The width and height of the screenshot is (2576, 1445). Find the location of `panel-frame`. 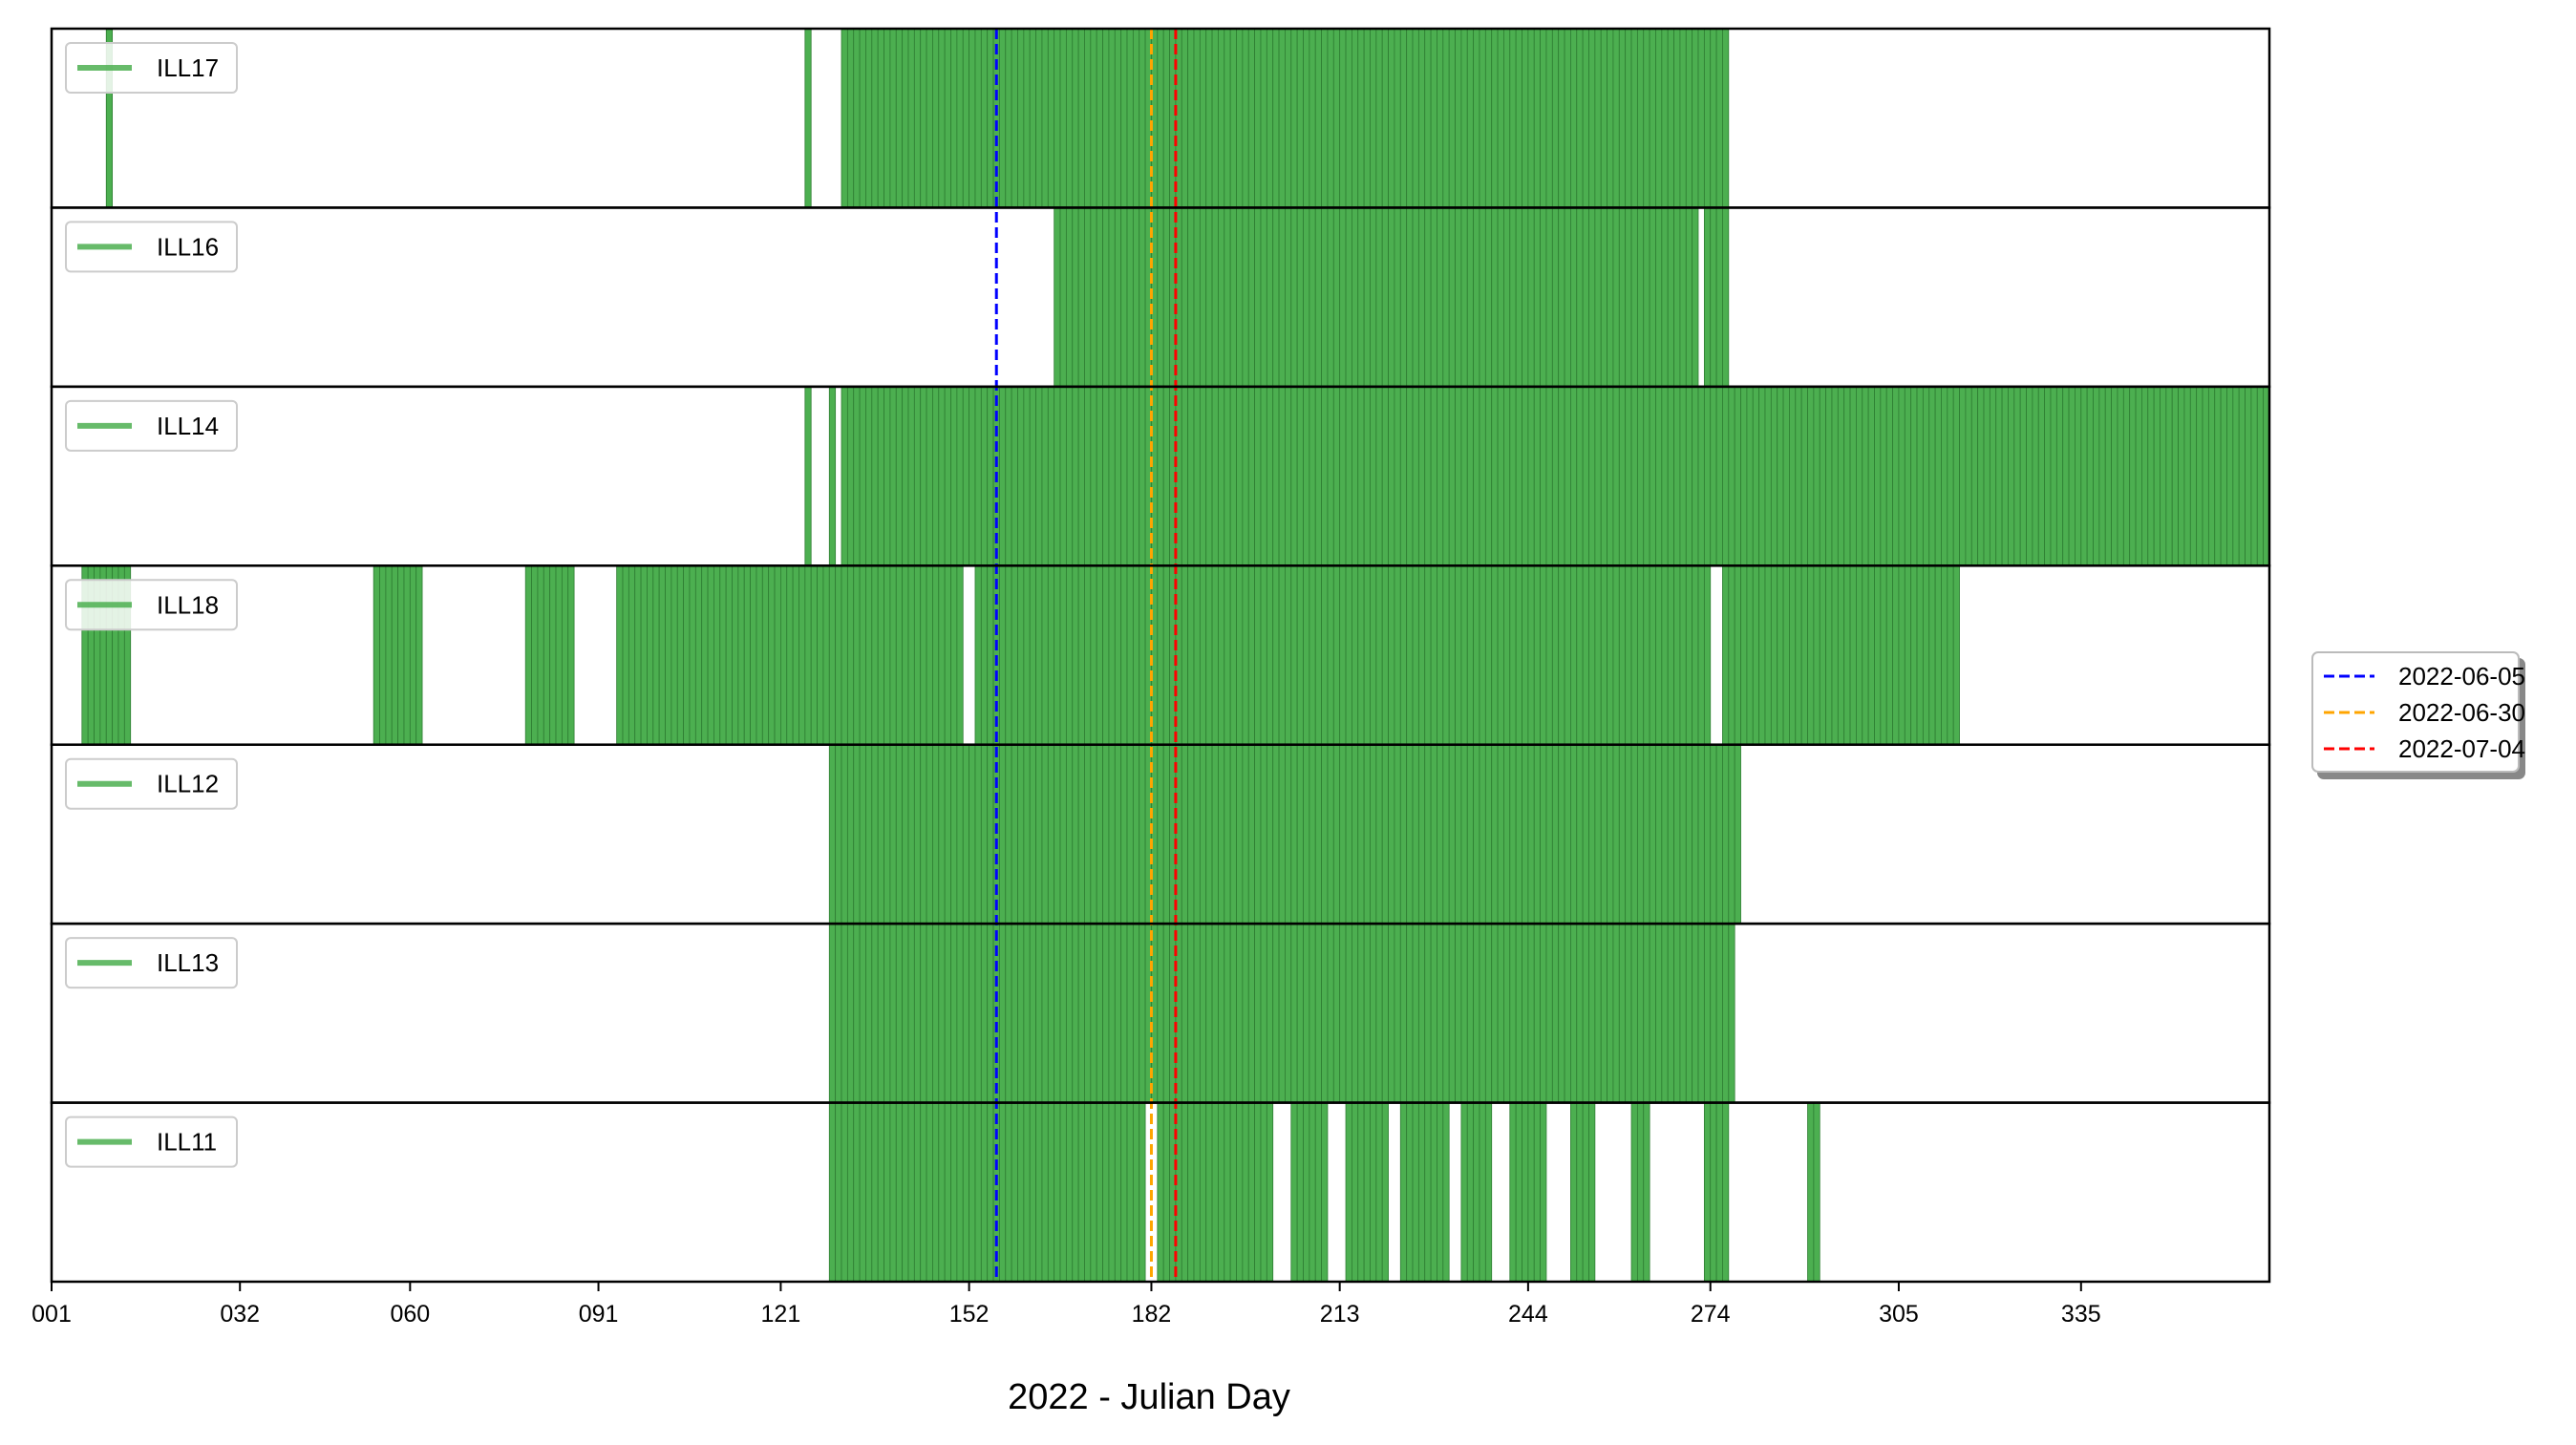

panel-frame is located at coordinates (1160, 1193).